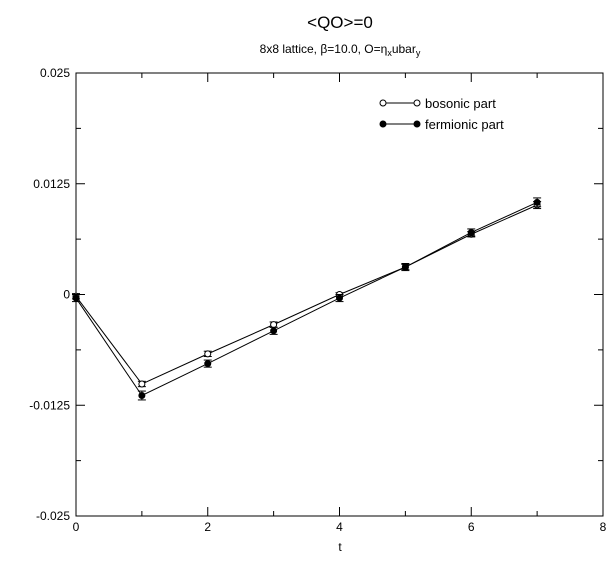 This screenshot has height=561, width=615. I want to click on legend-marker-bosonic-end, so click(417, 103).